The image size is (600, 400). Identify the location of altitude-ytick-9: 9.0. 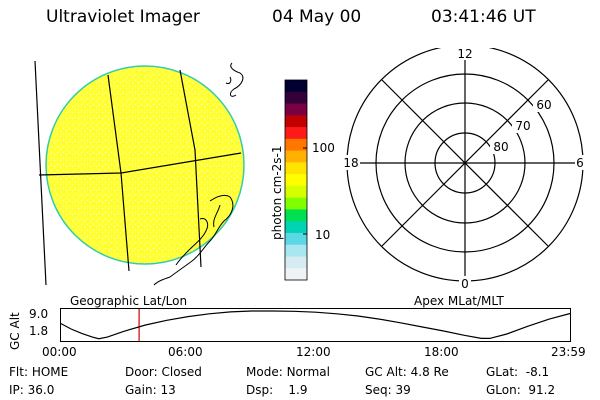
(39, 314).